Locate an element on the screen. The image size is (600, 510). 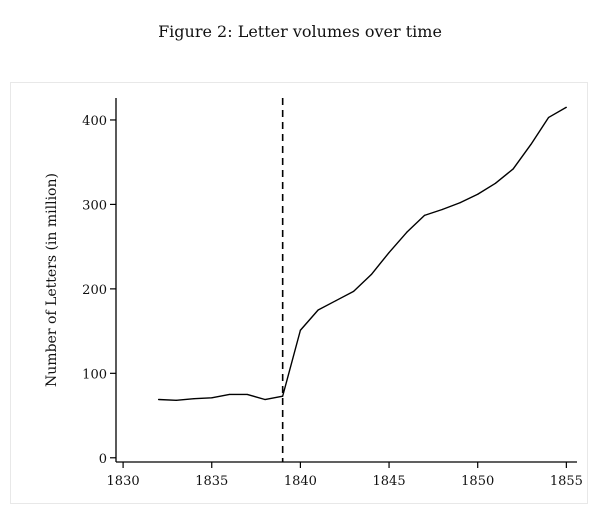
y-tick-label: 400 is located at coordinates (94, 121).